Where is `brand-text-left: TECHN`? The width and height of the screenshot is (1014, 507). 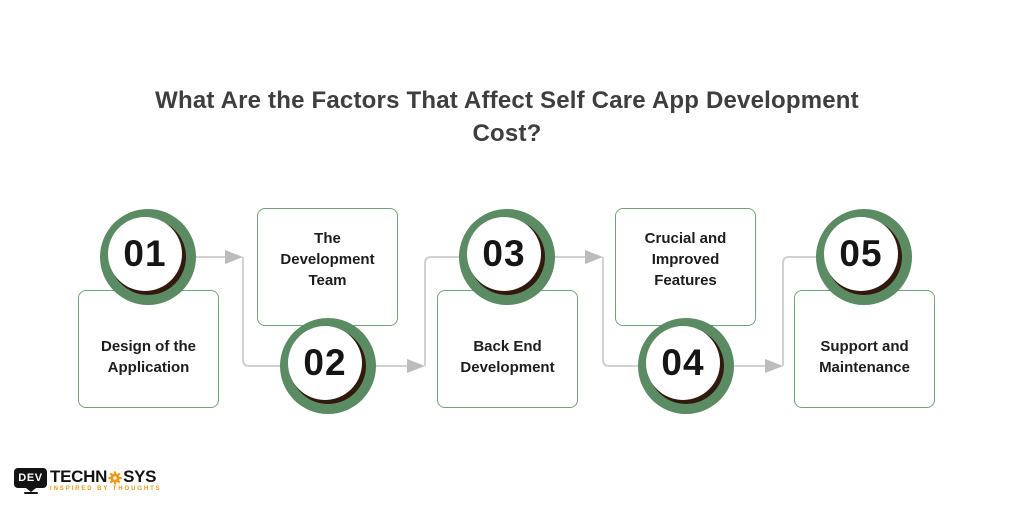
brand-text-left: TECHN is located at coordinates (79, 476).